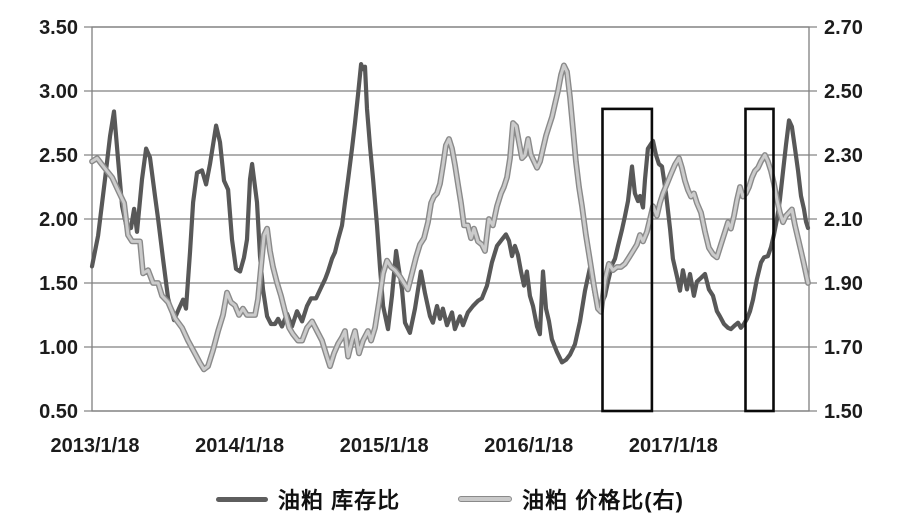 The width and height of the screenshot is (900, 530). What do you see at coordinates (843, 348) in the screenshot?
I see `right-axis-label: 1.70` at bounding box center [843, 348].